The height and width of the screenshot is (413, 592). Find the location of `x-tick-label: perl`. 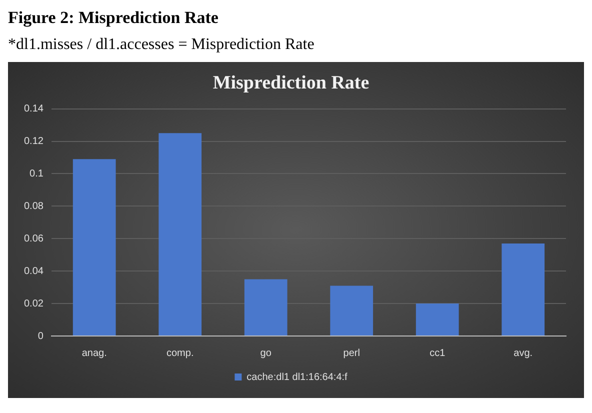

x-tick-label: perl is located at coordinates (351, 353).